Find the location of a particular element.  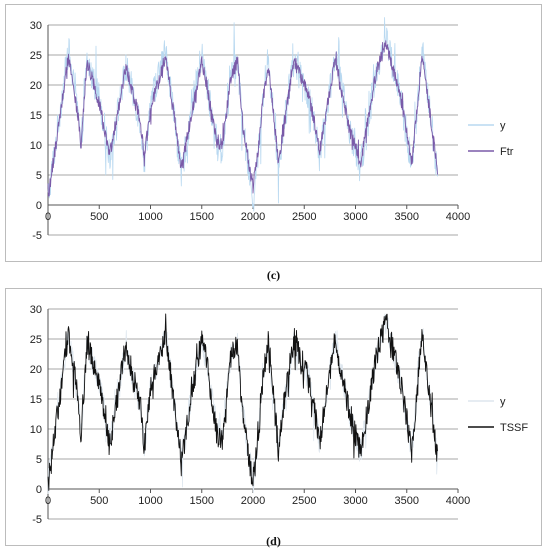

legend-label-tssf: TSSF is located at coordinates (514, 428).